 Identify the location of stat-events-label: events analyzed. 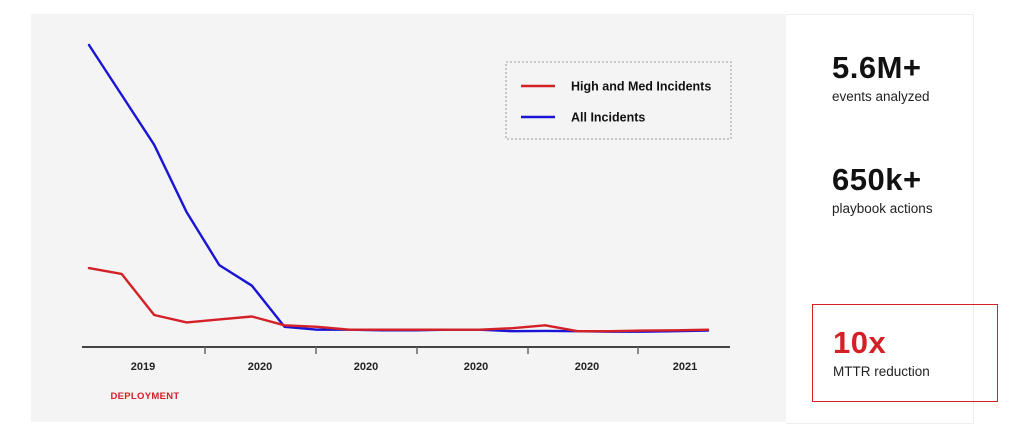
(881, 96).